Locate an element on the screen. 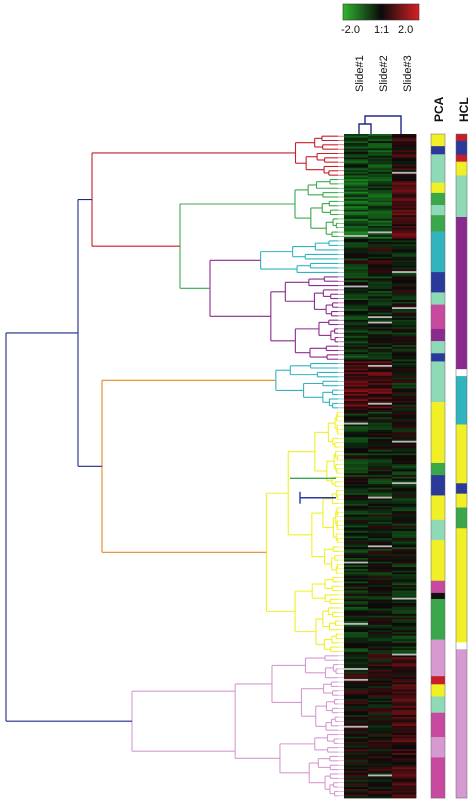 This screenshot has height=802, width=474. scale-min-label: -2.0 is located at coordinates (350, 30).